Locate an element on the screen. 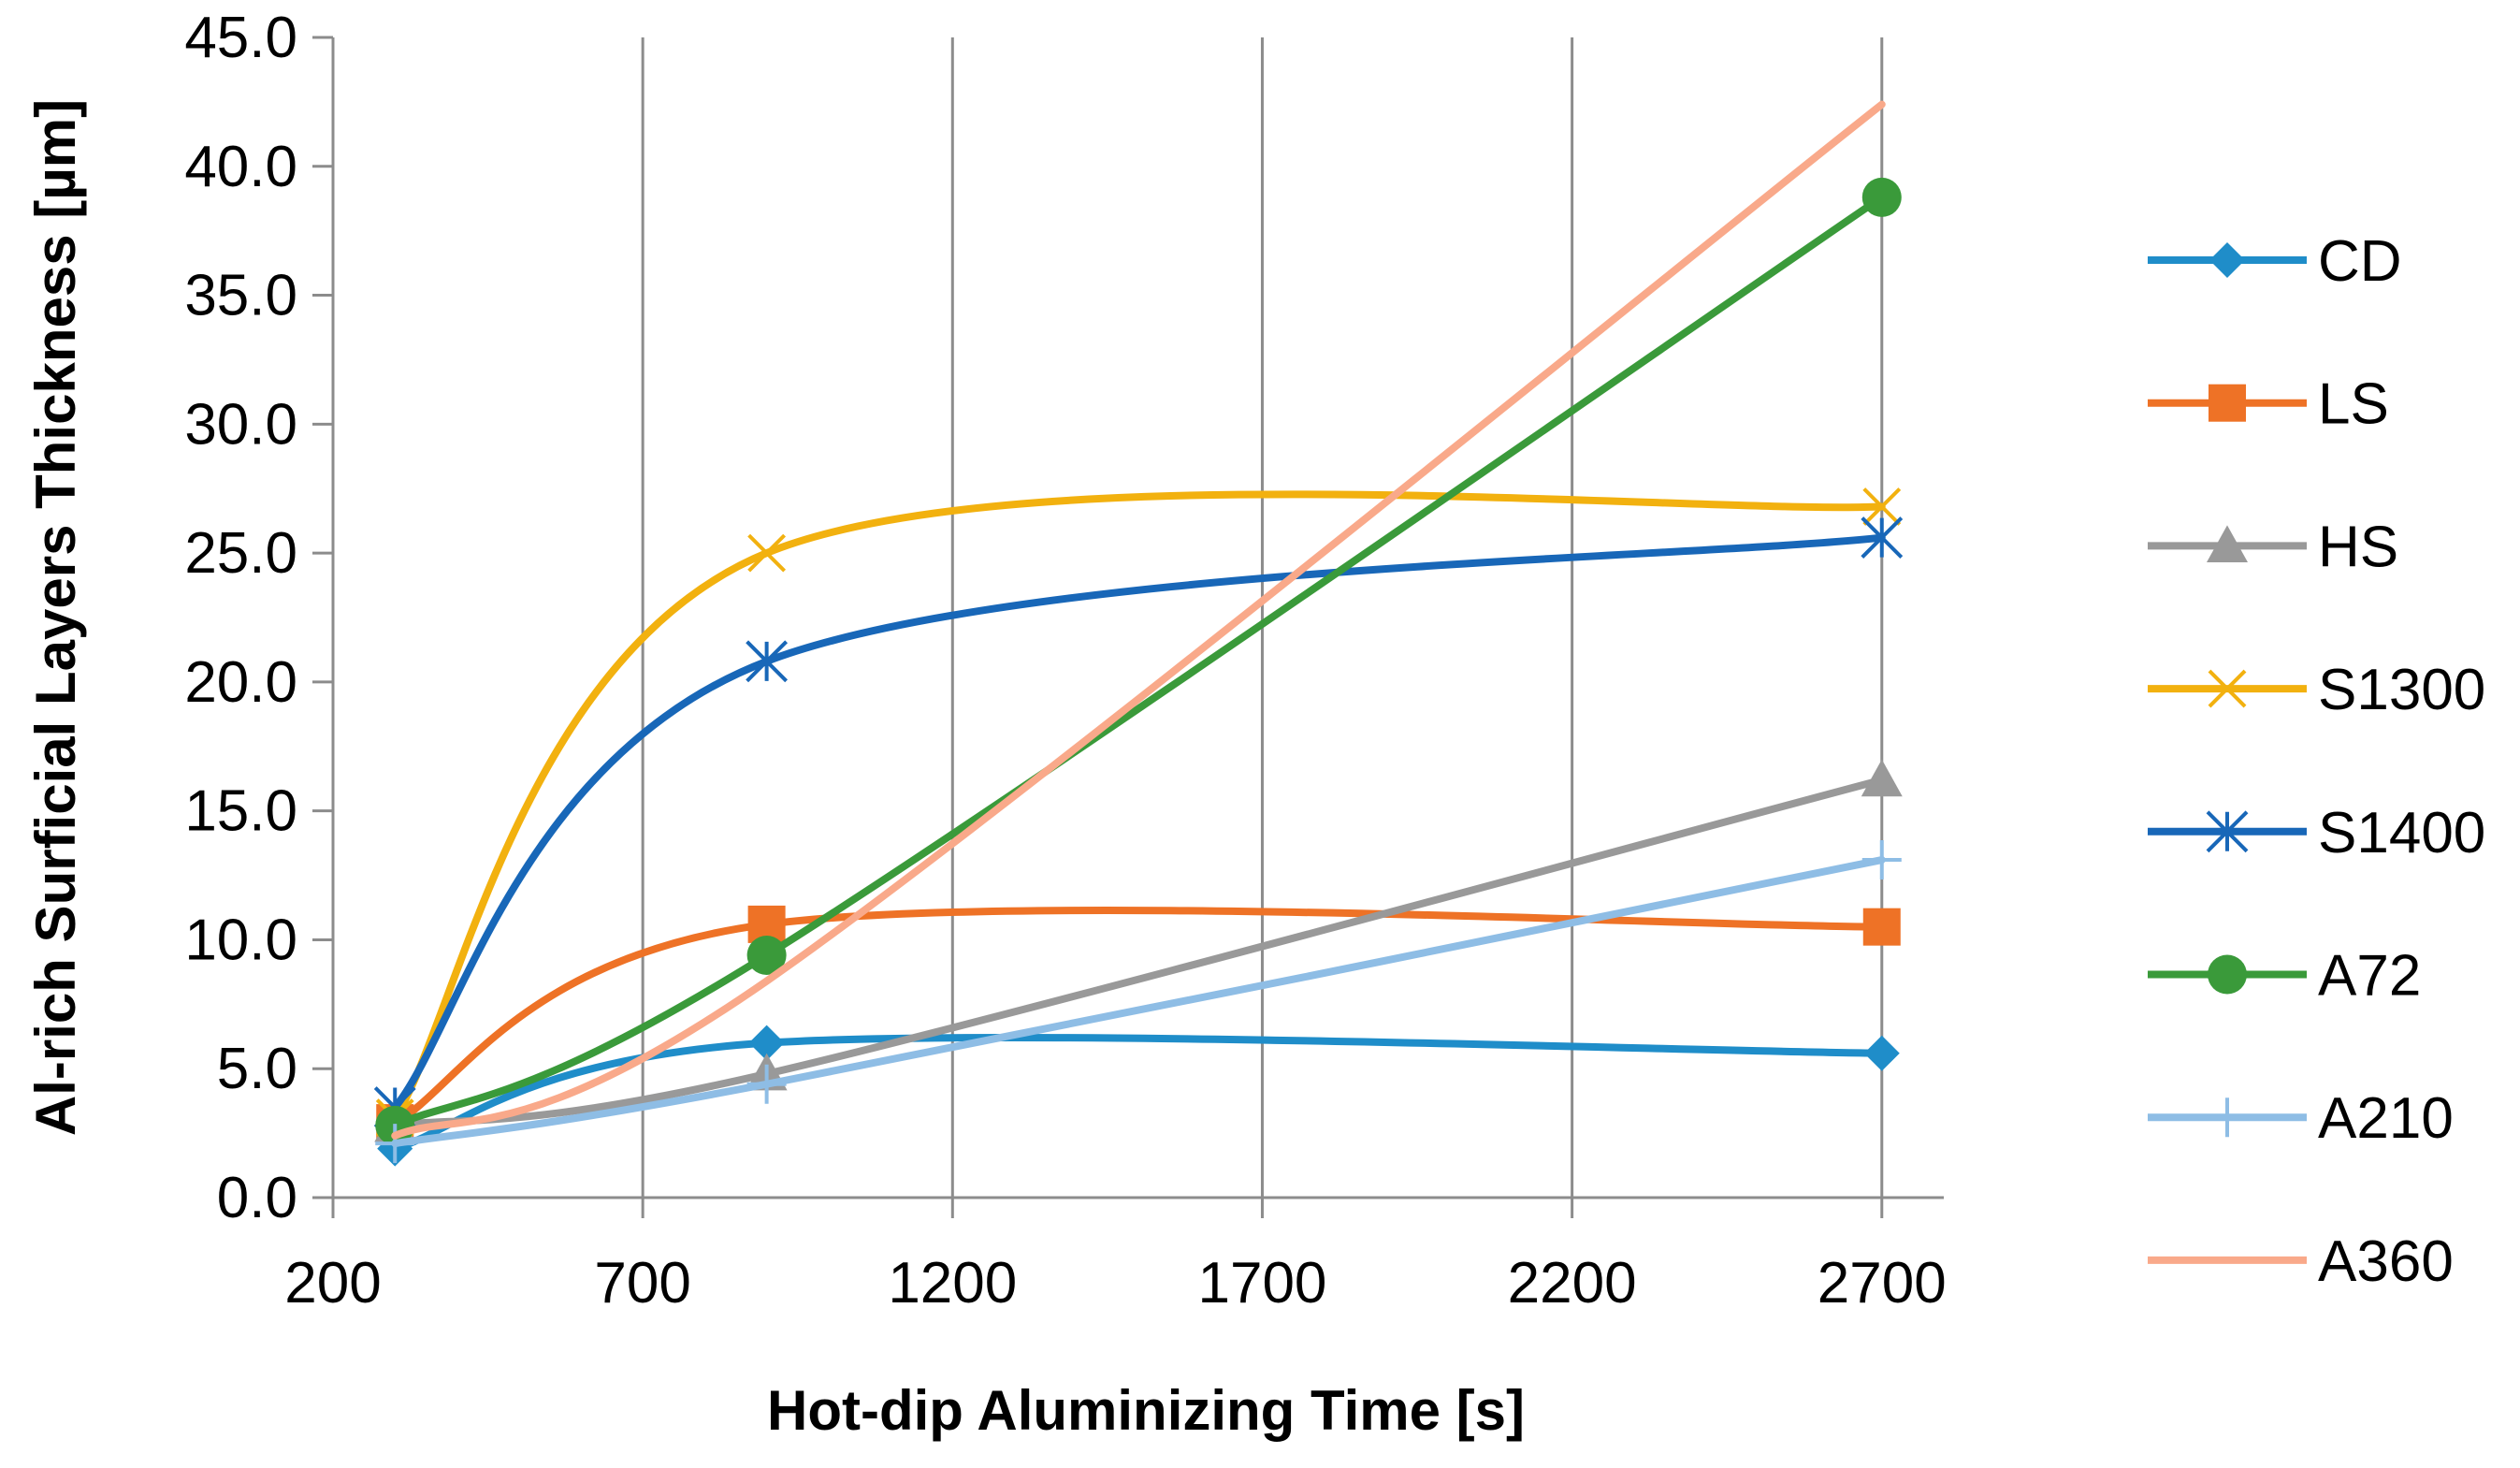  legend-label: S1400 is located at coordinates (2401, 833).